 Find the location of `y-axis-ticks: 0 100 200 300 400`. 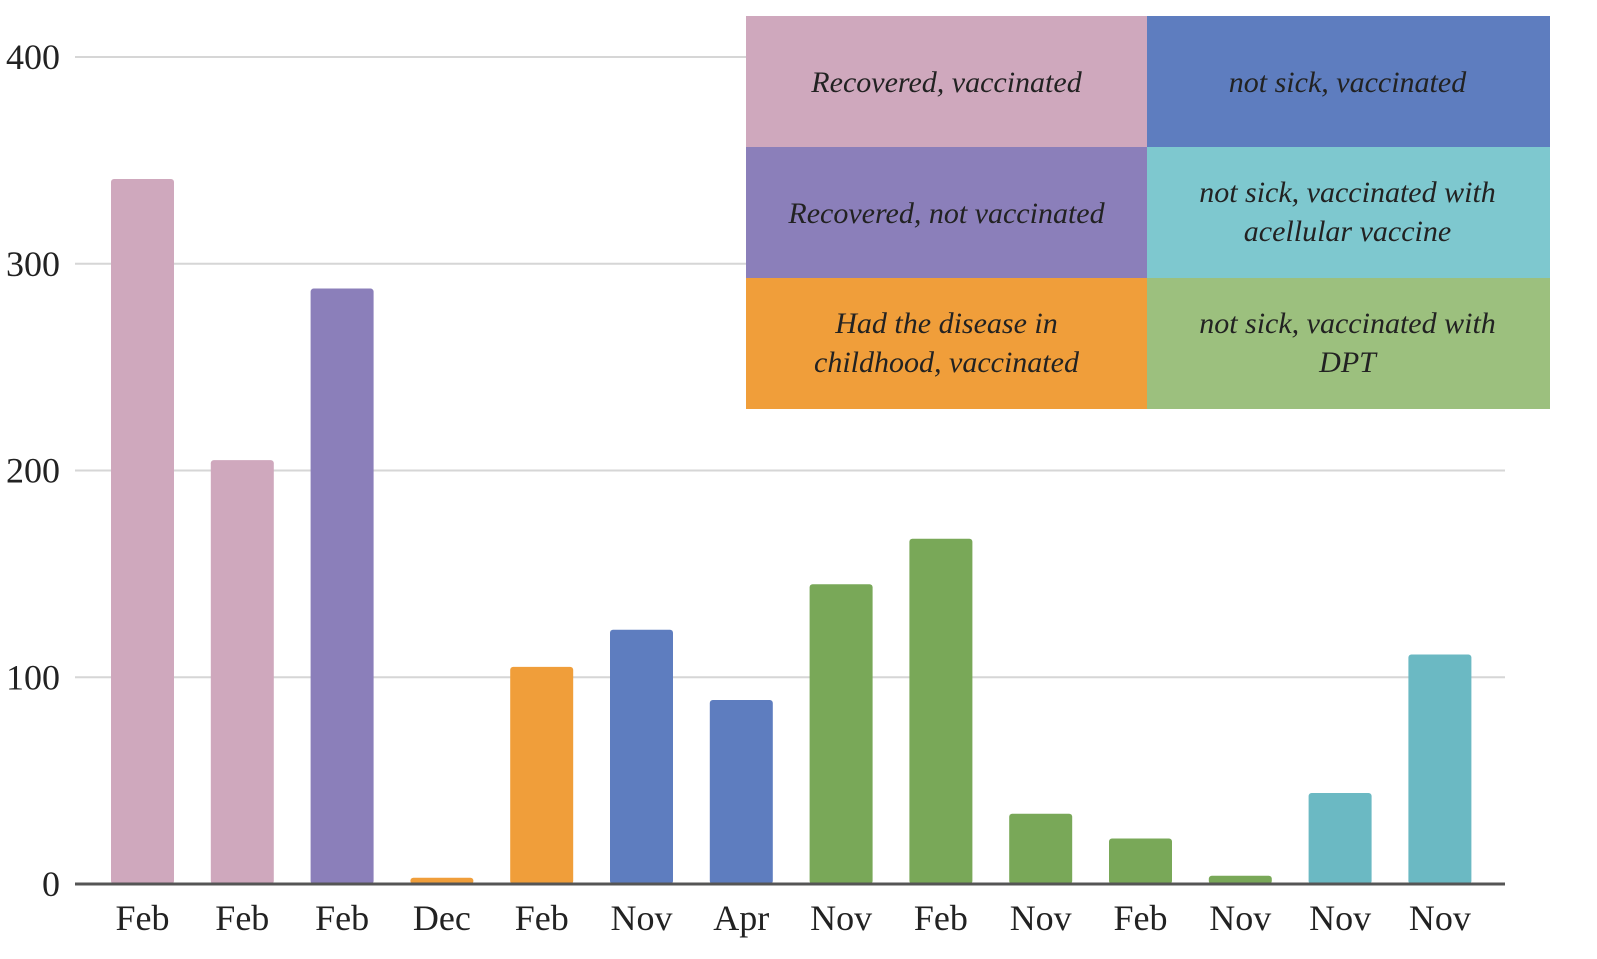

y-axis-ticks: 0 100 200 300 400 is located at coordinates (33, 470).